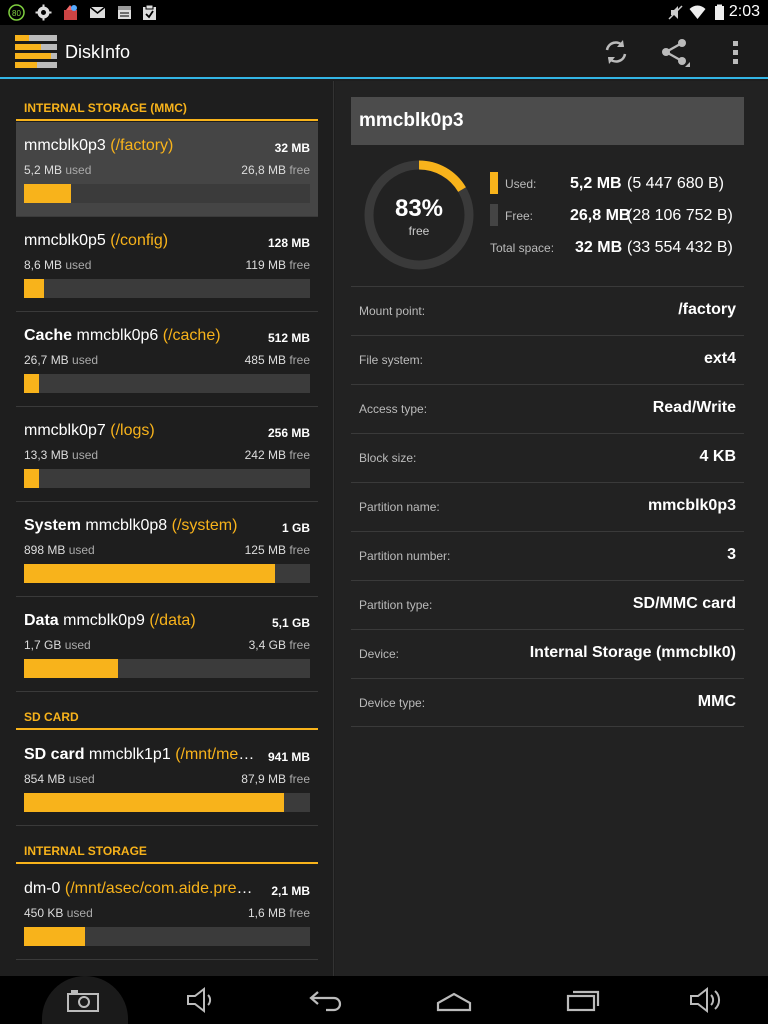 Image resolution: width=768 pixels, height=1024 pixels. Describe the element at coordinates (736, 52) in the screenshot. I see `overflow-menu-icon` at that location.